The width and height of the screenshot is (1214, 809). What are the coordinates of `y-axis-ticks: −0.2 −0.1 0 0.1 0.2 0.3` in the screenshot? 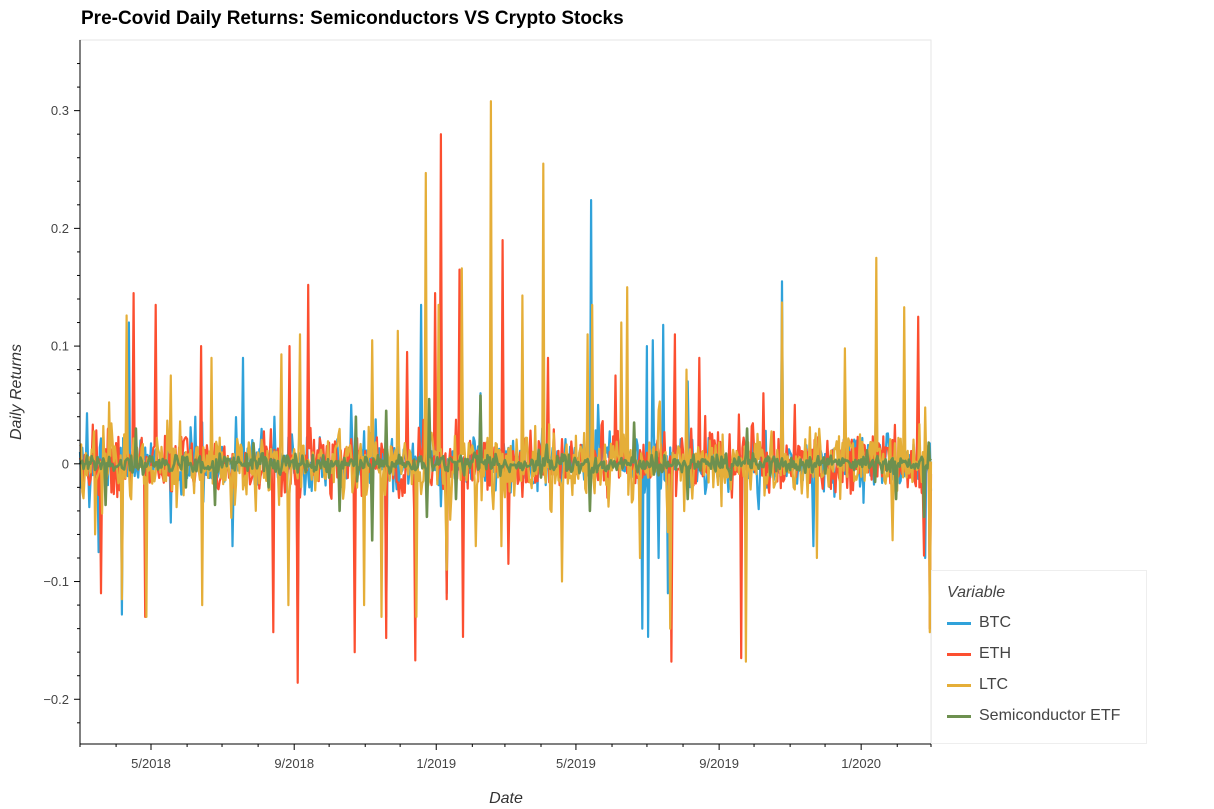 It's located at (61, 393).